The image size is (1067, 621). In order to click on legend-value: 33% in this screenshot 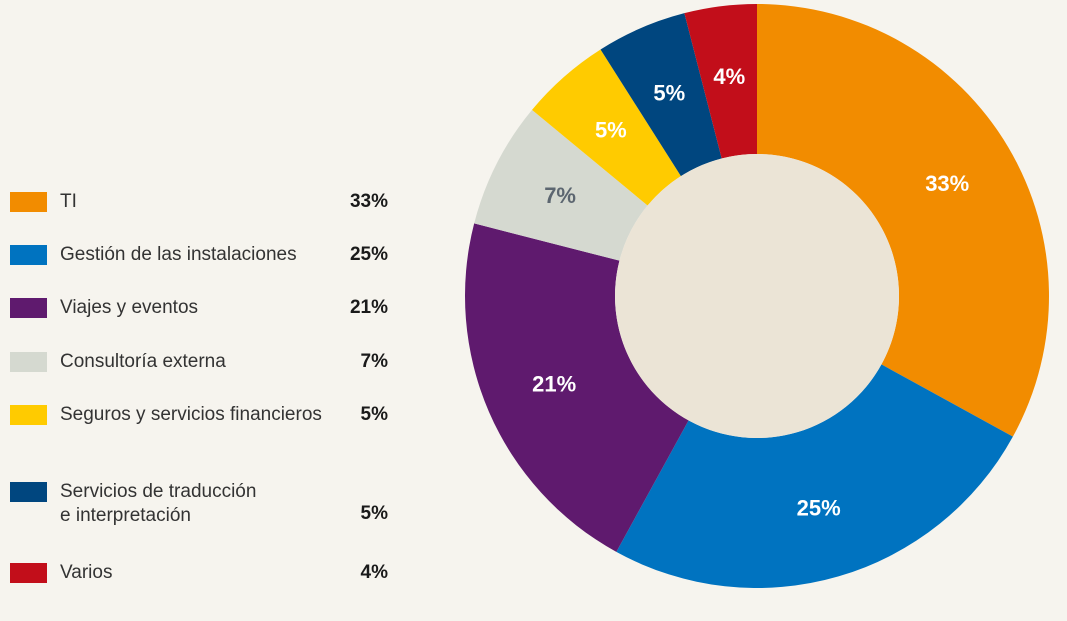, I will do `click(368, 201)`.